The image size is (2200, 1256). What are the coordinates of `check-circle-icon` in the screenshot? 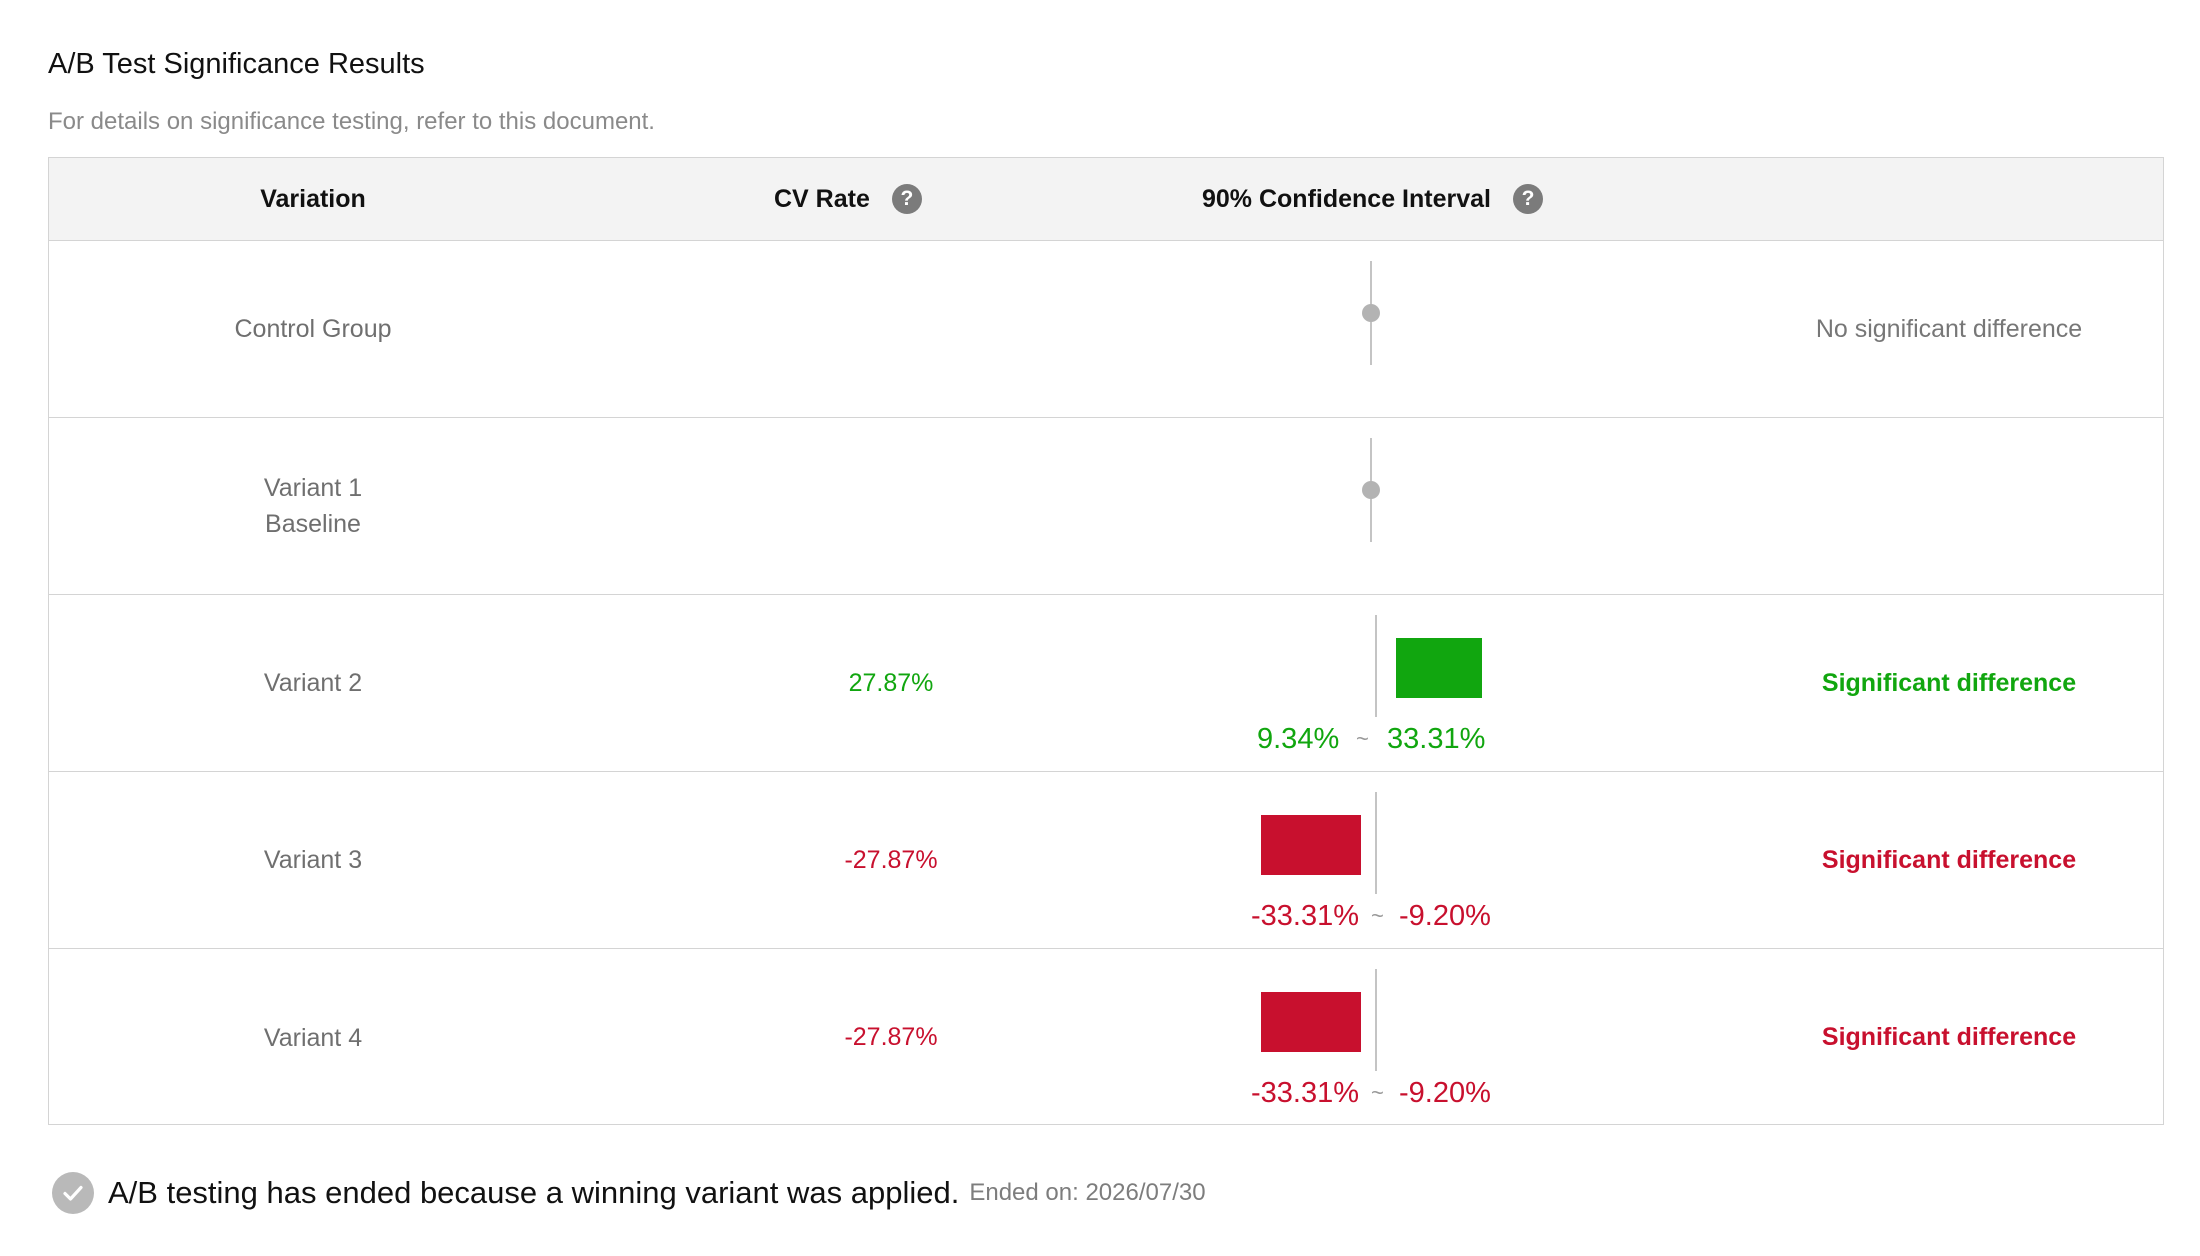 It's located at (73, 1193).